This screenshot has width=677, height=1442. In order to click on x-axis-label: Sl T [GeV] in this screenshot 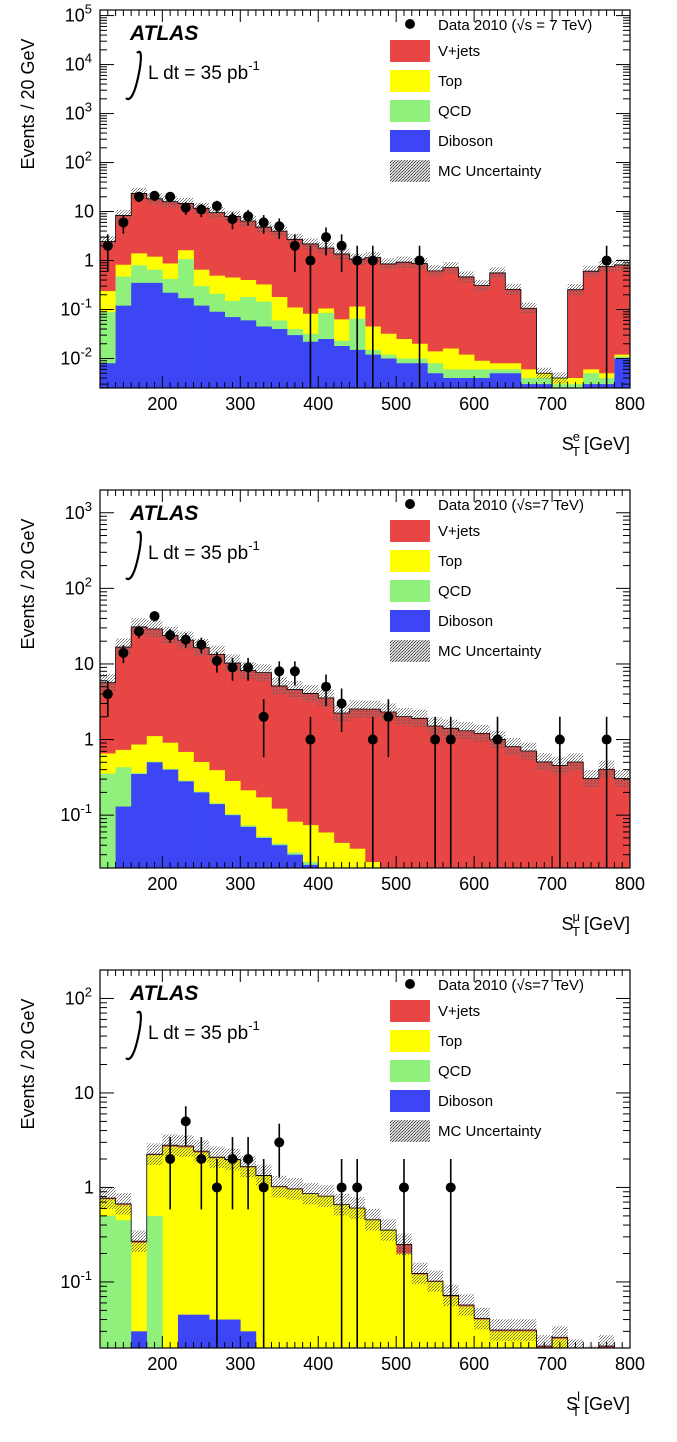, I will do `click(598, 1404)`.